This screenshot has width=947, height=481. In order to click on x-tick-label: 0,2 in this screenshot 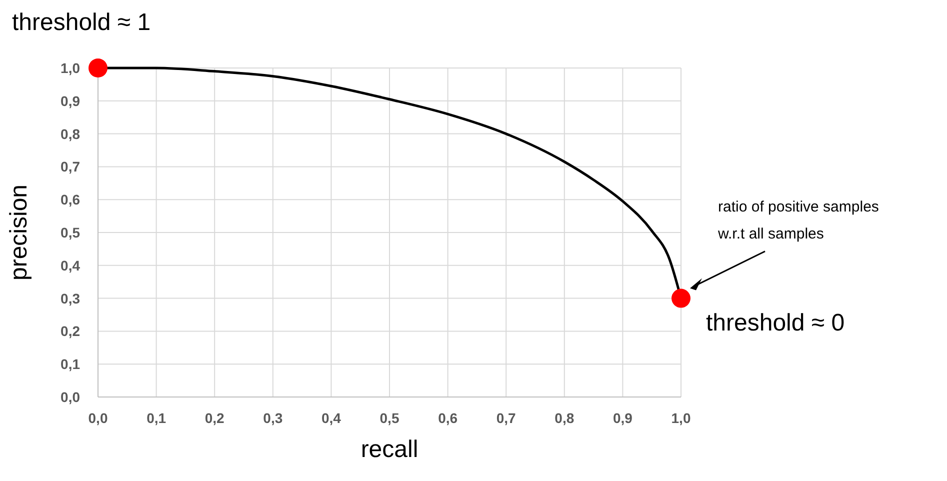, I will do `click(214, 418)`.